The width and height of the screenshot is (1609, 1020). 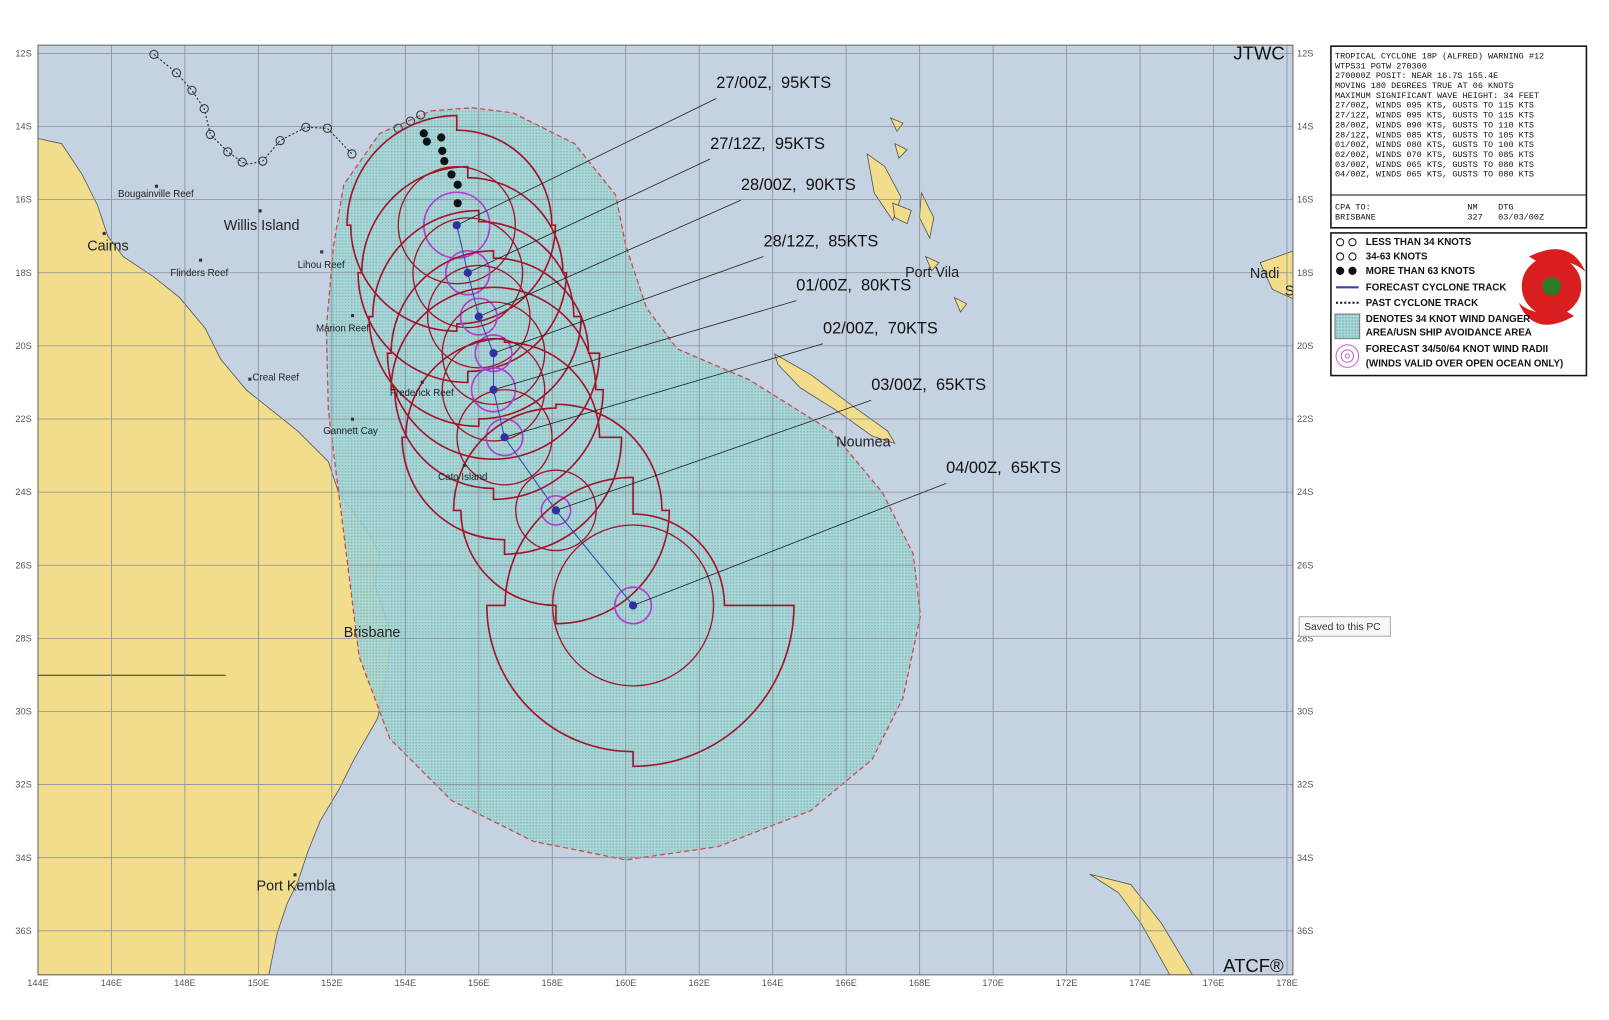 I want to click on place-label: Brisbane, so click(x=372, y=633).